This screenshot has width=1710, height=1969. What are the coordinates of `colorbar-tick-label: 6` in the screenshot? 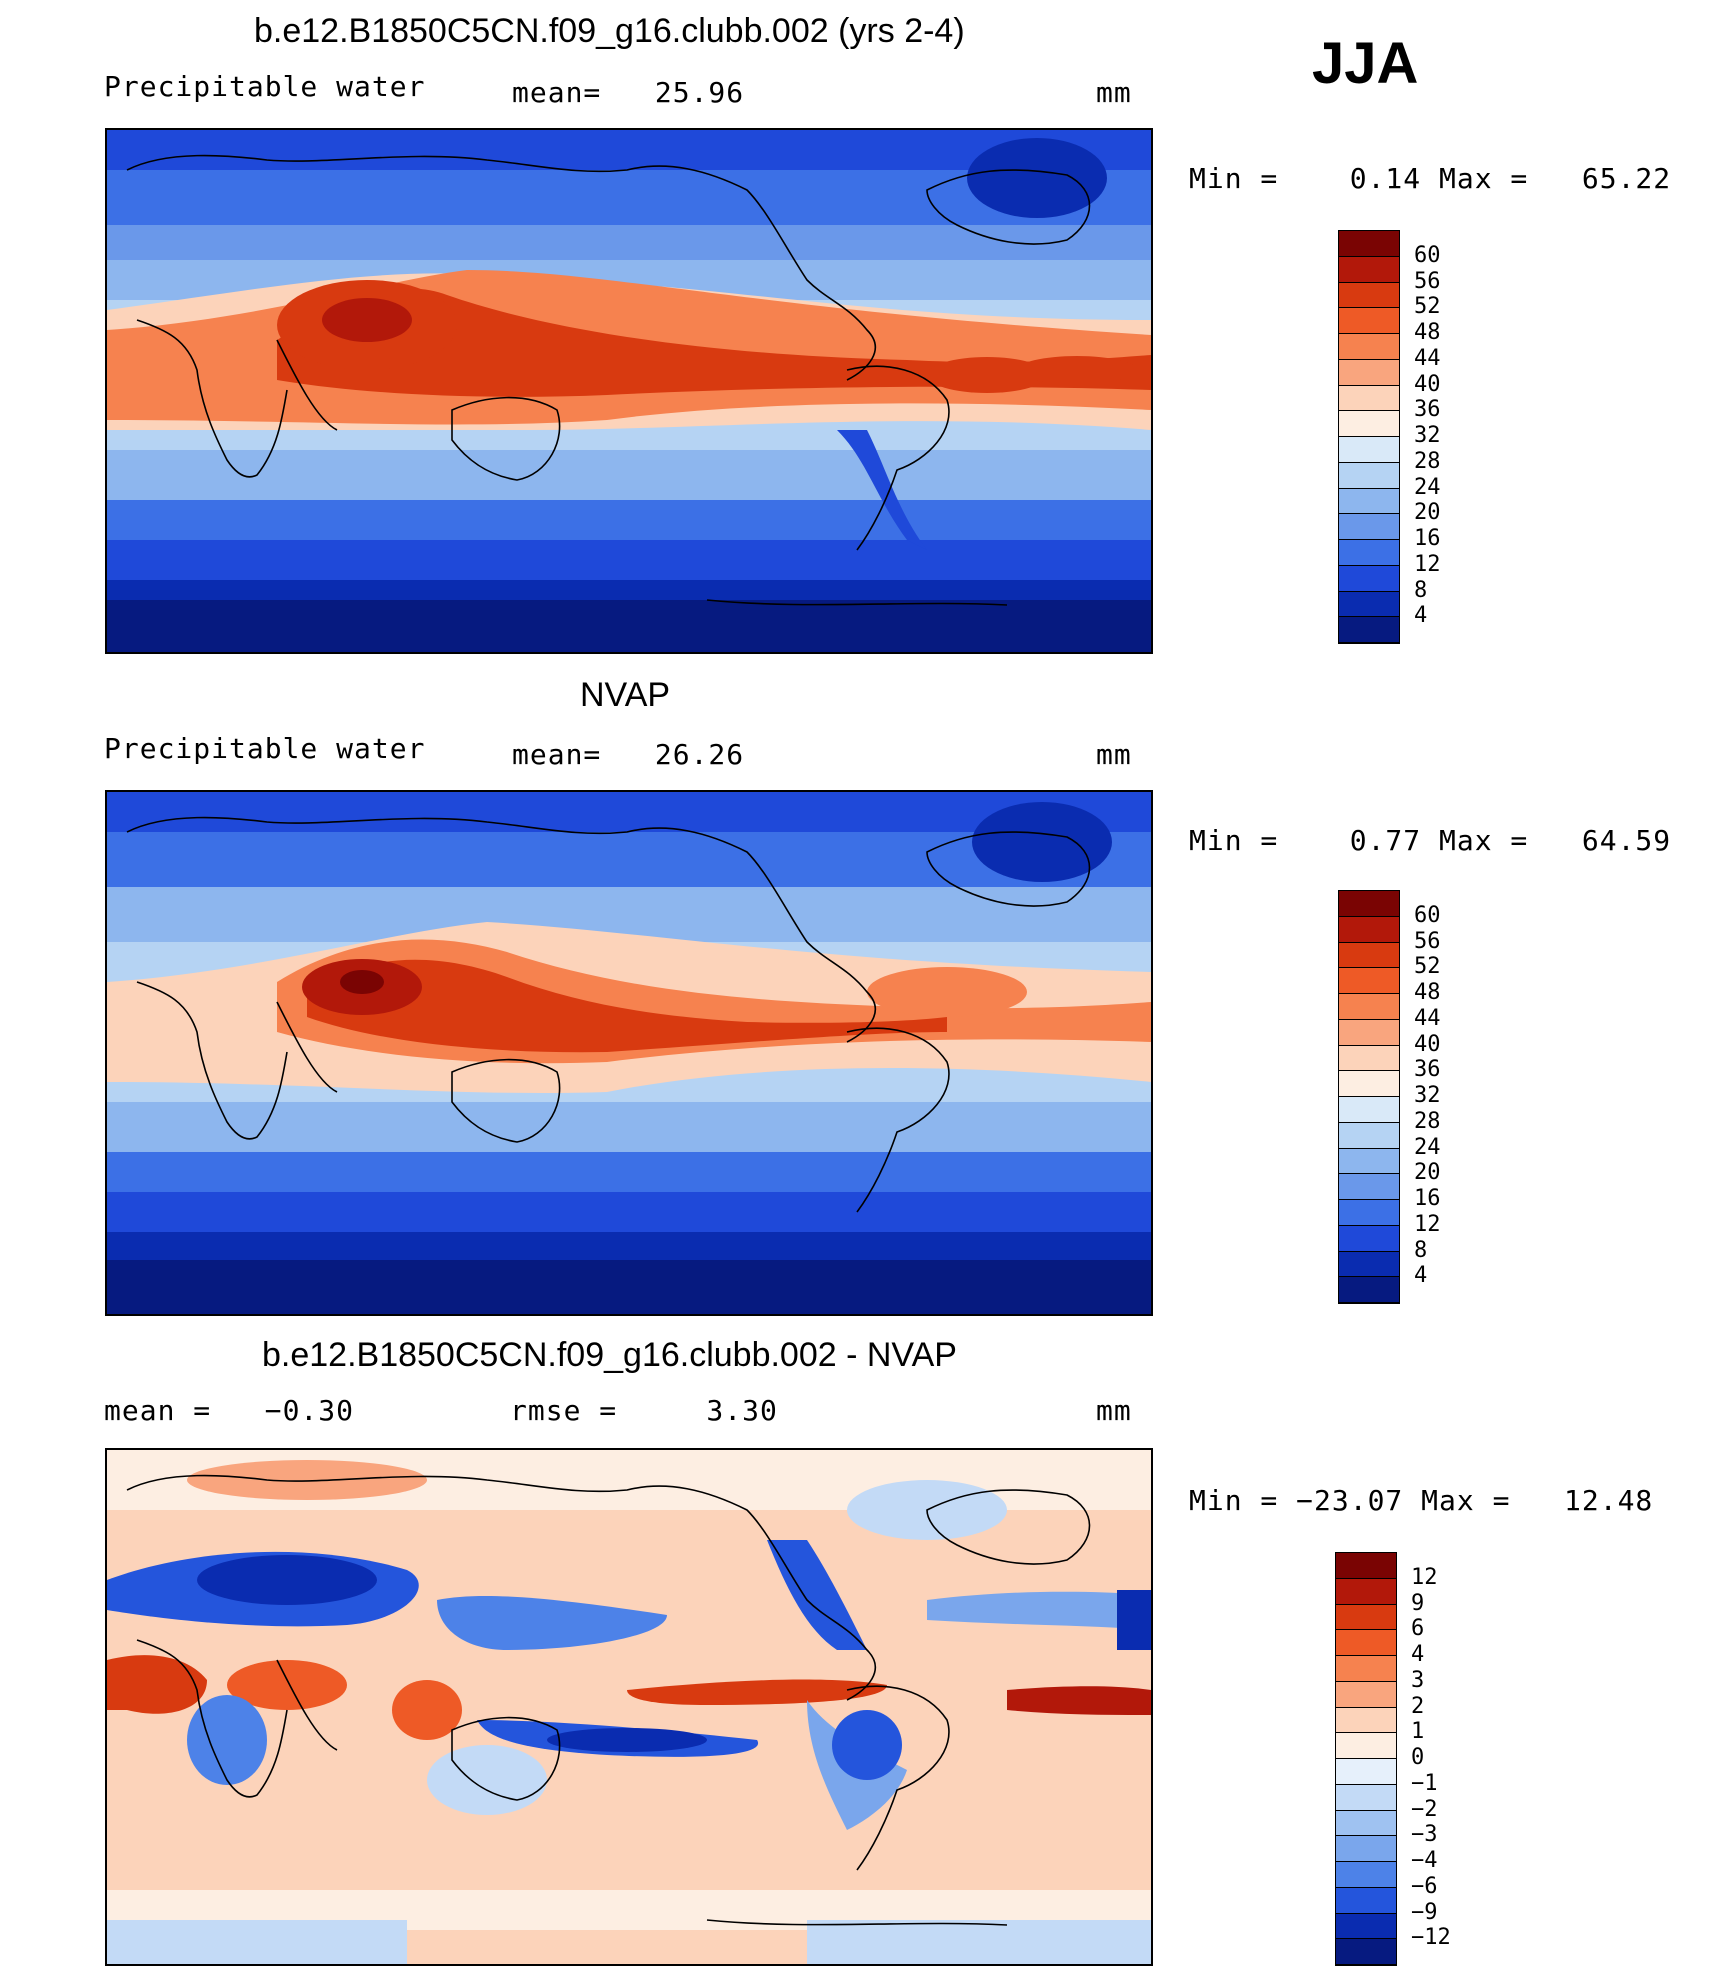 It's located at (1418, 1629).